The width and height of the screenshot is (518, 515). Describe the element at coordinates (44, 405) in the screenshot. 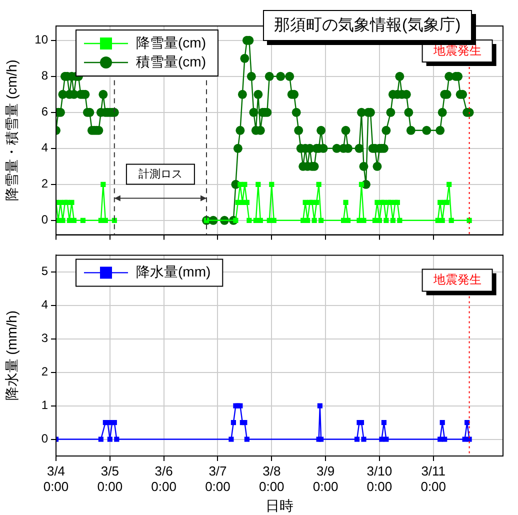

I see `y-tick-label: 1` at that location.